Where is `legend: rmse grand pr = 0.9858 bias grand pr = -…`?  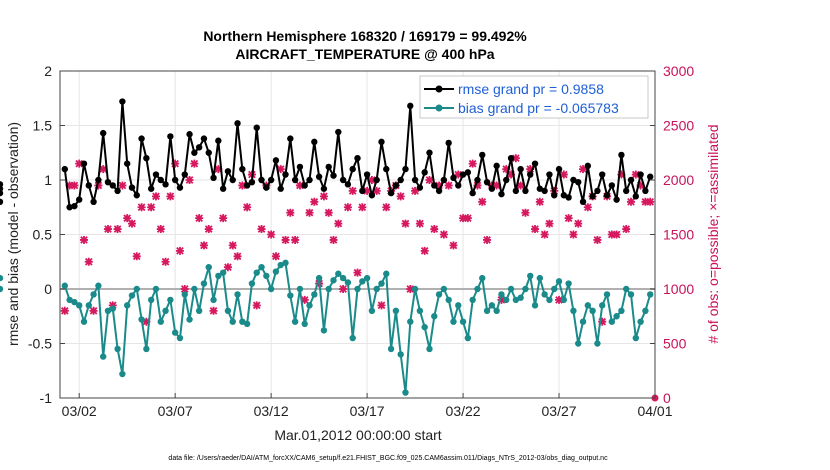
legend: rmse grand pr = 0.9858 bias grand pr = -… is located at coordinates (534, 97).